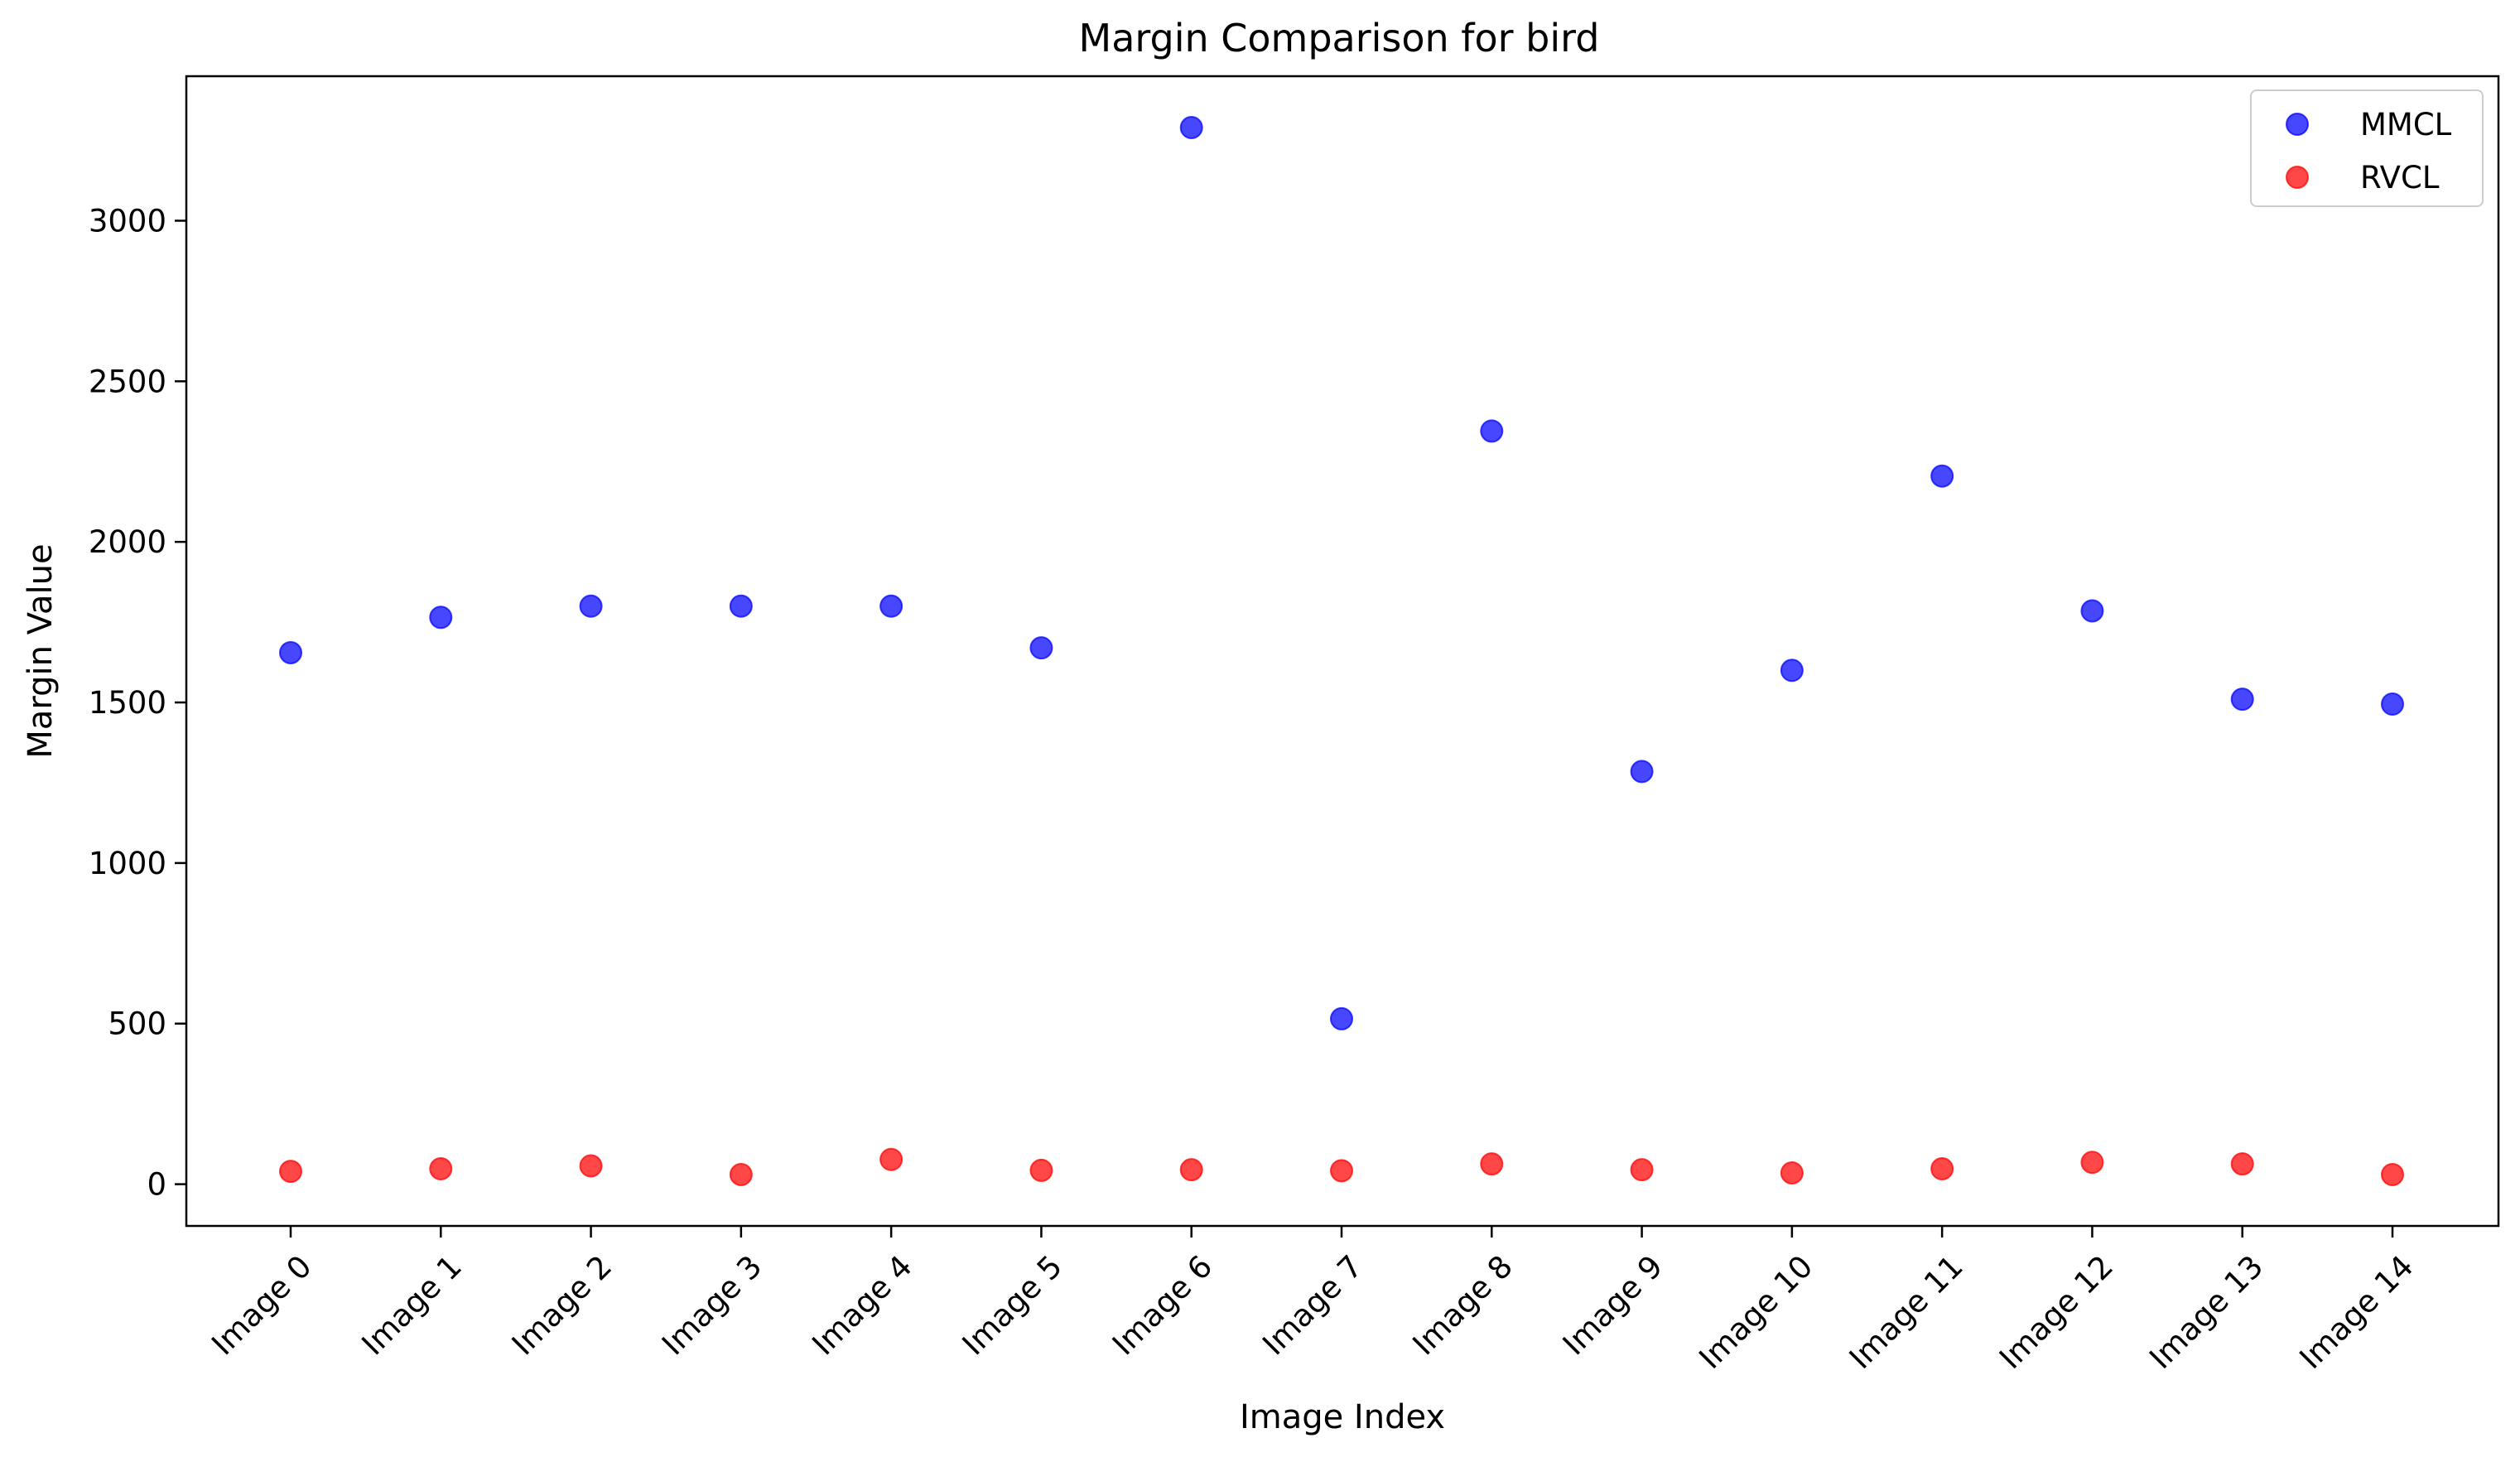 The height and width of the screenshot is (1462, 2520). I want to click on x-tick-label: Image 9, so click(1613, 1305).